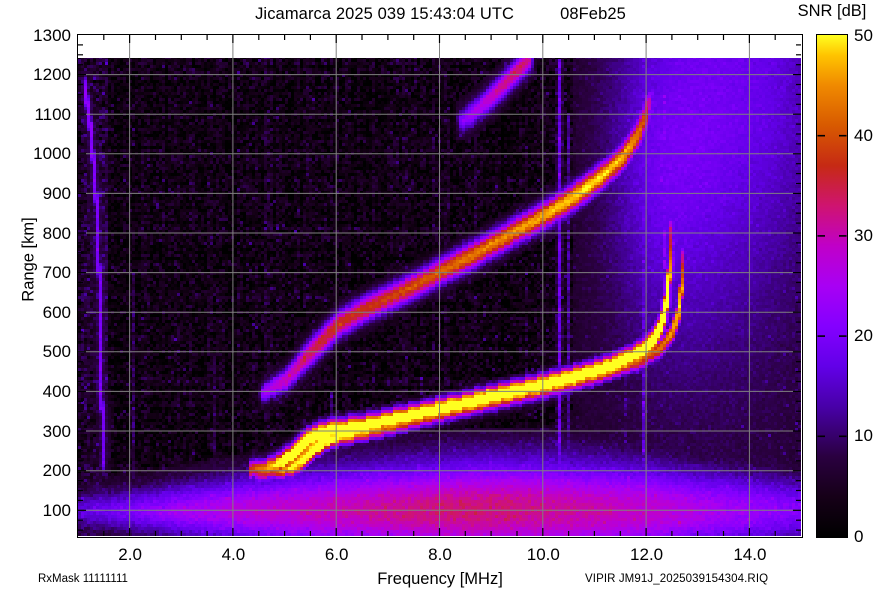 The width and height of the screenshot is (884, 595). I want to click on colorbar, so click(832, 286).